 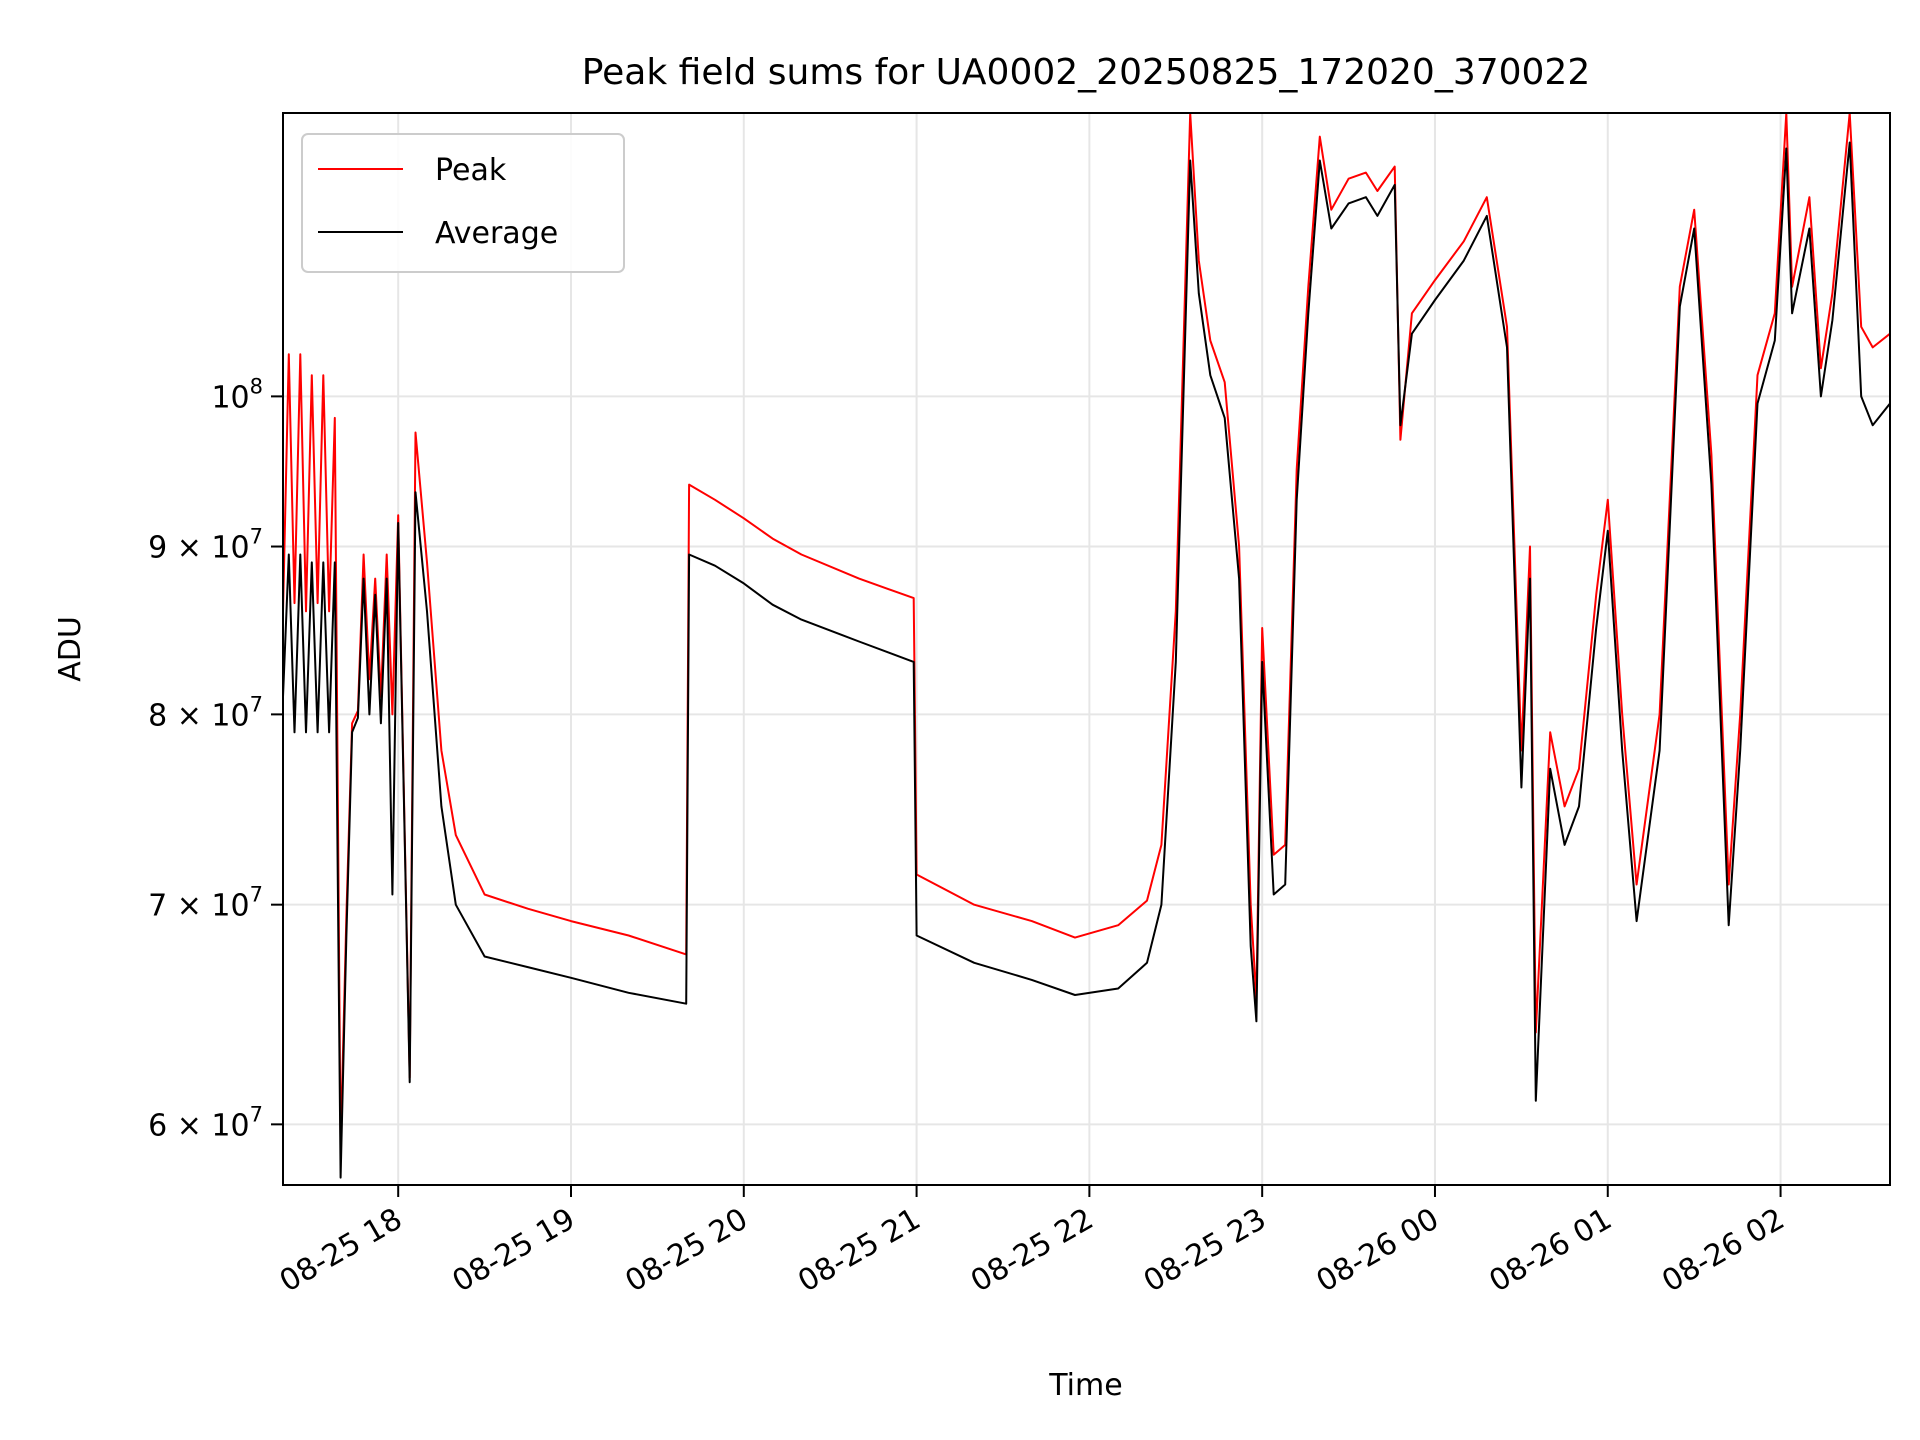 I want to click on legend-peak-label: Peak, so click(x=471, y=170).